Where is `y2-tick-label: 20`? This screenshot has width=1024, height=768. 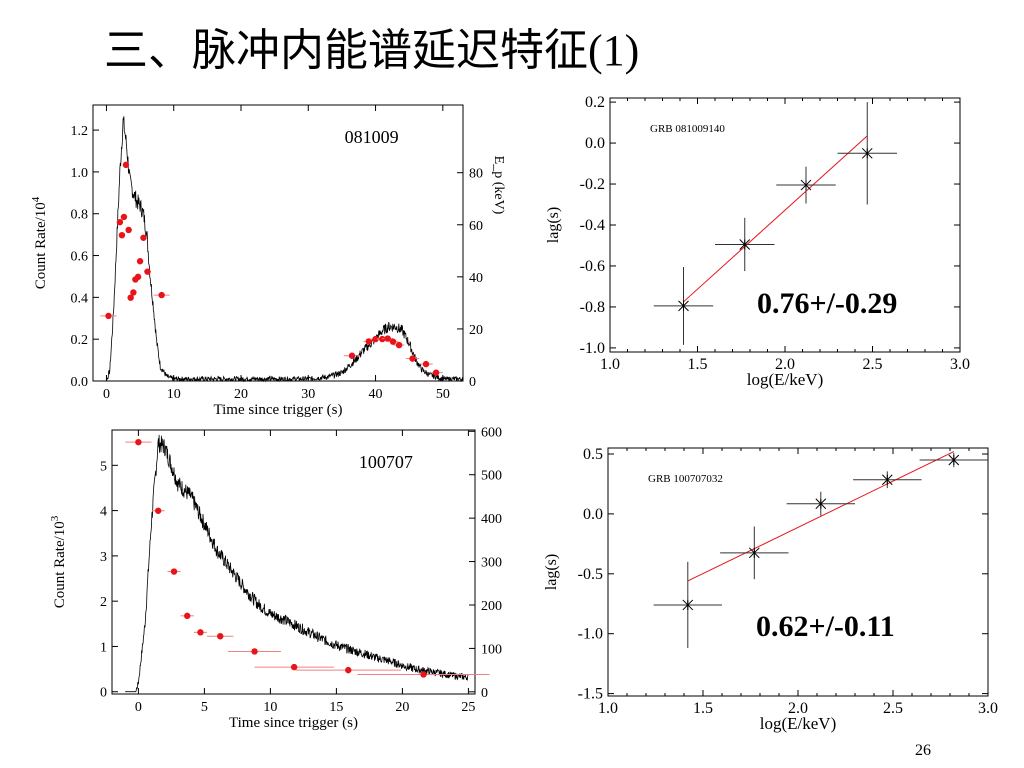 y2-tick-label: 20 is located at coordinates (476, 330).